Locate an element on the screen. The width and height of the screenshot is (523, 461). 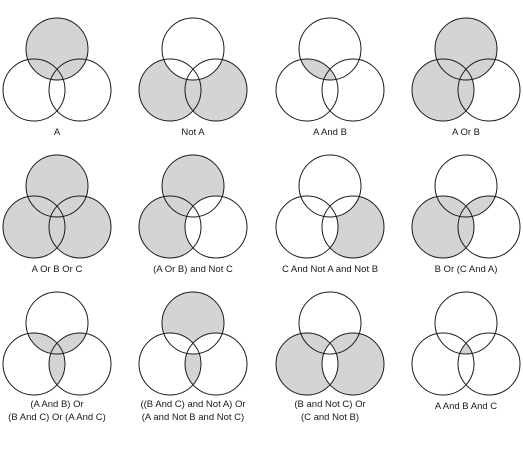
diagram-label-line: A is located at coordinates (57, 132).